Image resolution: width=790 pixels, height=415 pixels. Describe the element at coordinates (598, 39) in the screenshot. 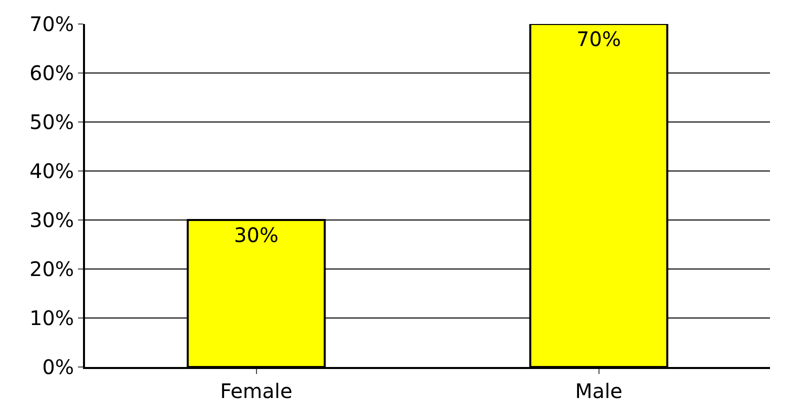

I see `data-label: 70%` at that location.